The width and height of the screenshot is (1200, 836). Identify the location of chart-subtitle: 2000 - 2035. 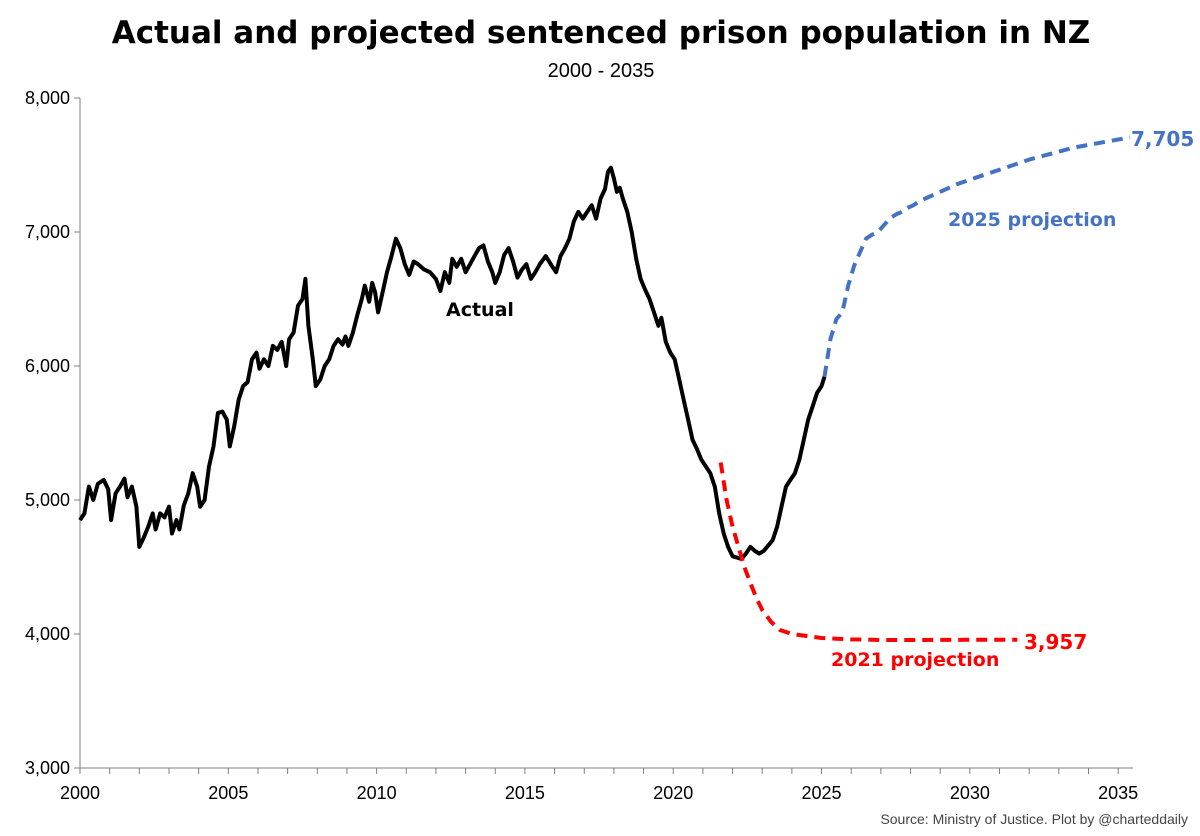
(601, 71).